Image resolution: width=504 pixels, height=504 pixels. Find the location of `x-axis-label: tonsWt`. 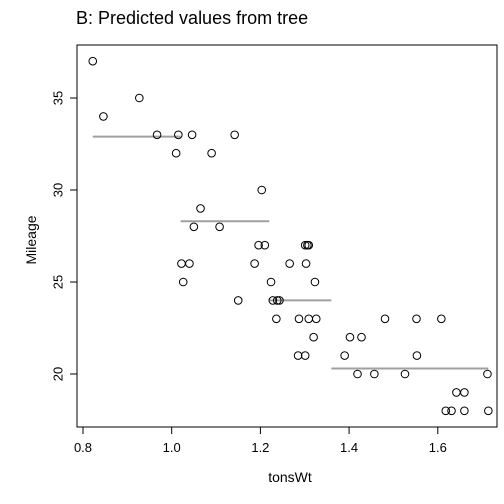

x-axis-label: tonsWt is located at coordinates (290, 477).